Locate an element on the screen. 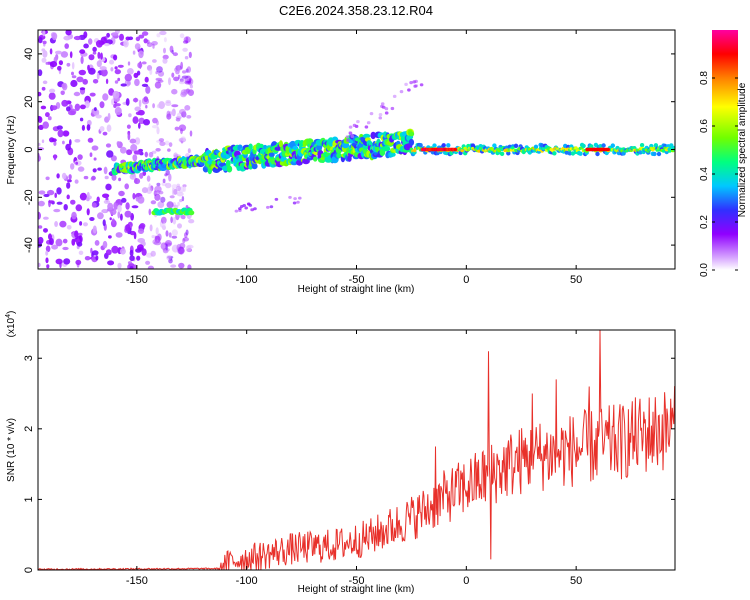  x-tick-label: -50 is located at coordinates (357, 280).